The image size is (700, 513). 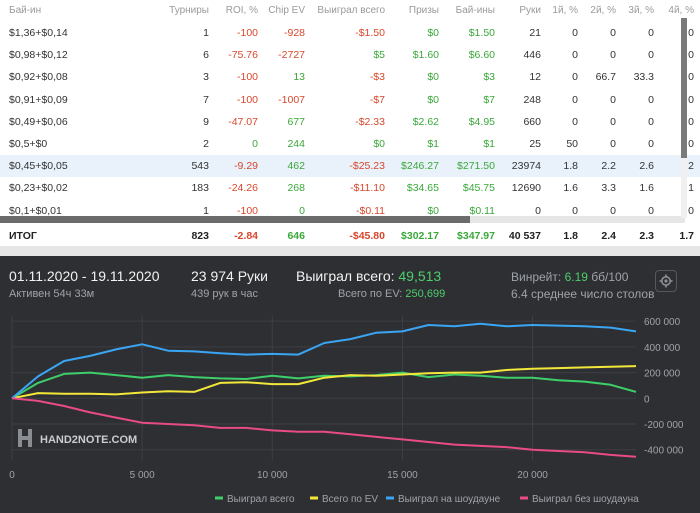 I want to click on table-row: $0,1+$0,01 1 -100 0 -$0.11 $0 $0.11 0 0 0 0 0, so click(x=350, y=211).